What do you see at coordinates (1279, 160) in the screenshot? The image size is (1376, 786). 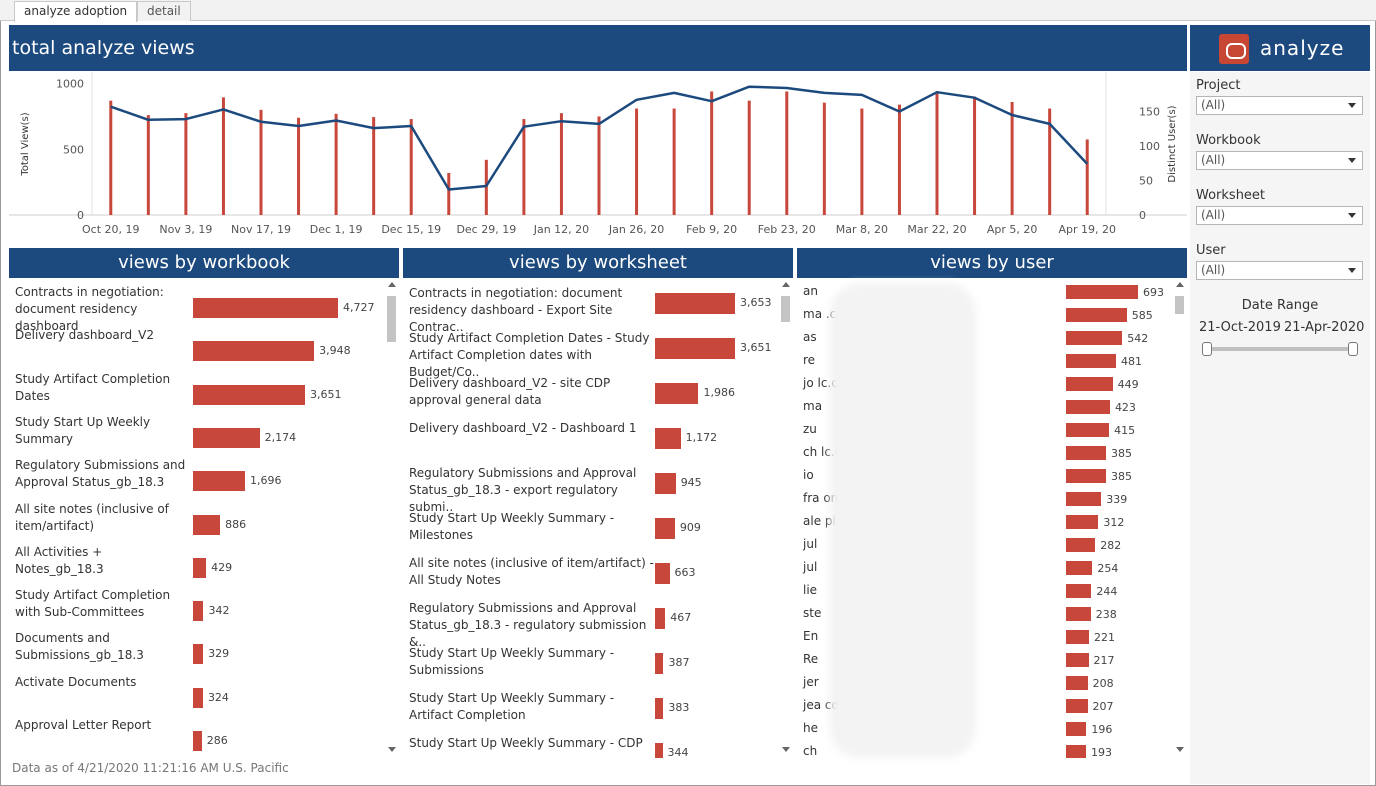 I see `workbook-filter-select: (All)` at bounding box center [1279, 160].